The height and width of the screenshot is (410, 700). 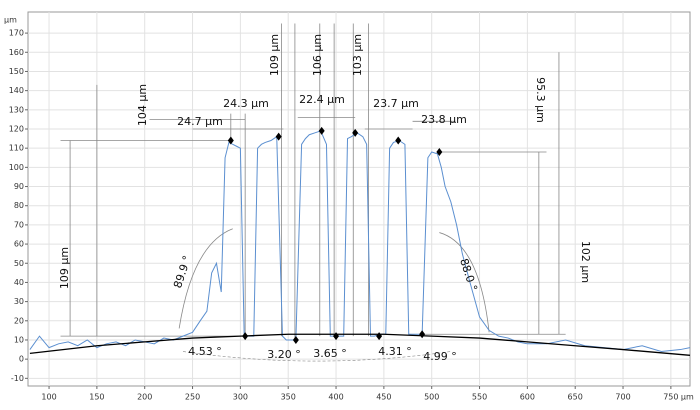 What do you see at coordinates (288, 397) in the screenshot?
I see `x-tick-label: 350` at bounding box center [288, 397].